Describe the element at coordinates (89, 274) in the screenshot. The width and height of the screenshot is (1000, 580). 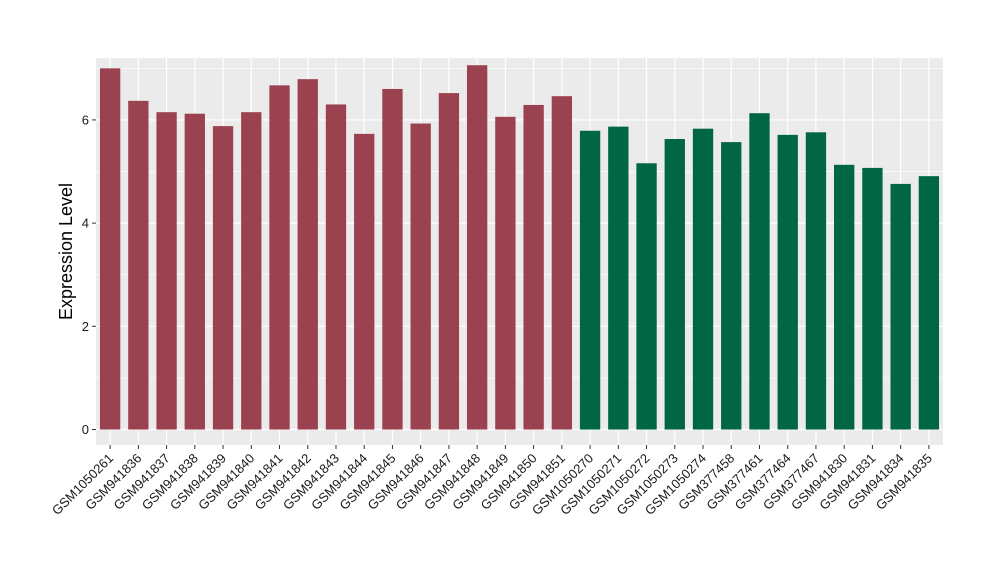
I see `y-axis: 0 2 4 6` at that location.